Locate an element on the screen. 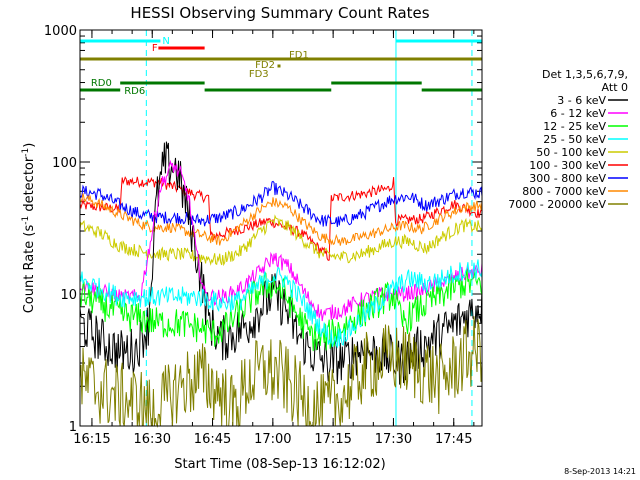 This screenshot has width=640, height=480. annotation-label: FD1 is located at coordinates (299, 55).